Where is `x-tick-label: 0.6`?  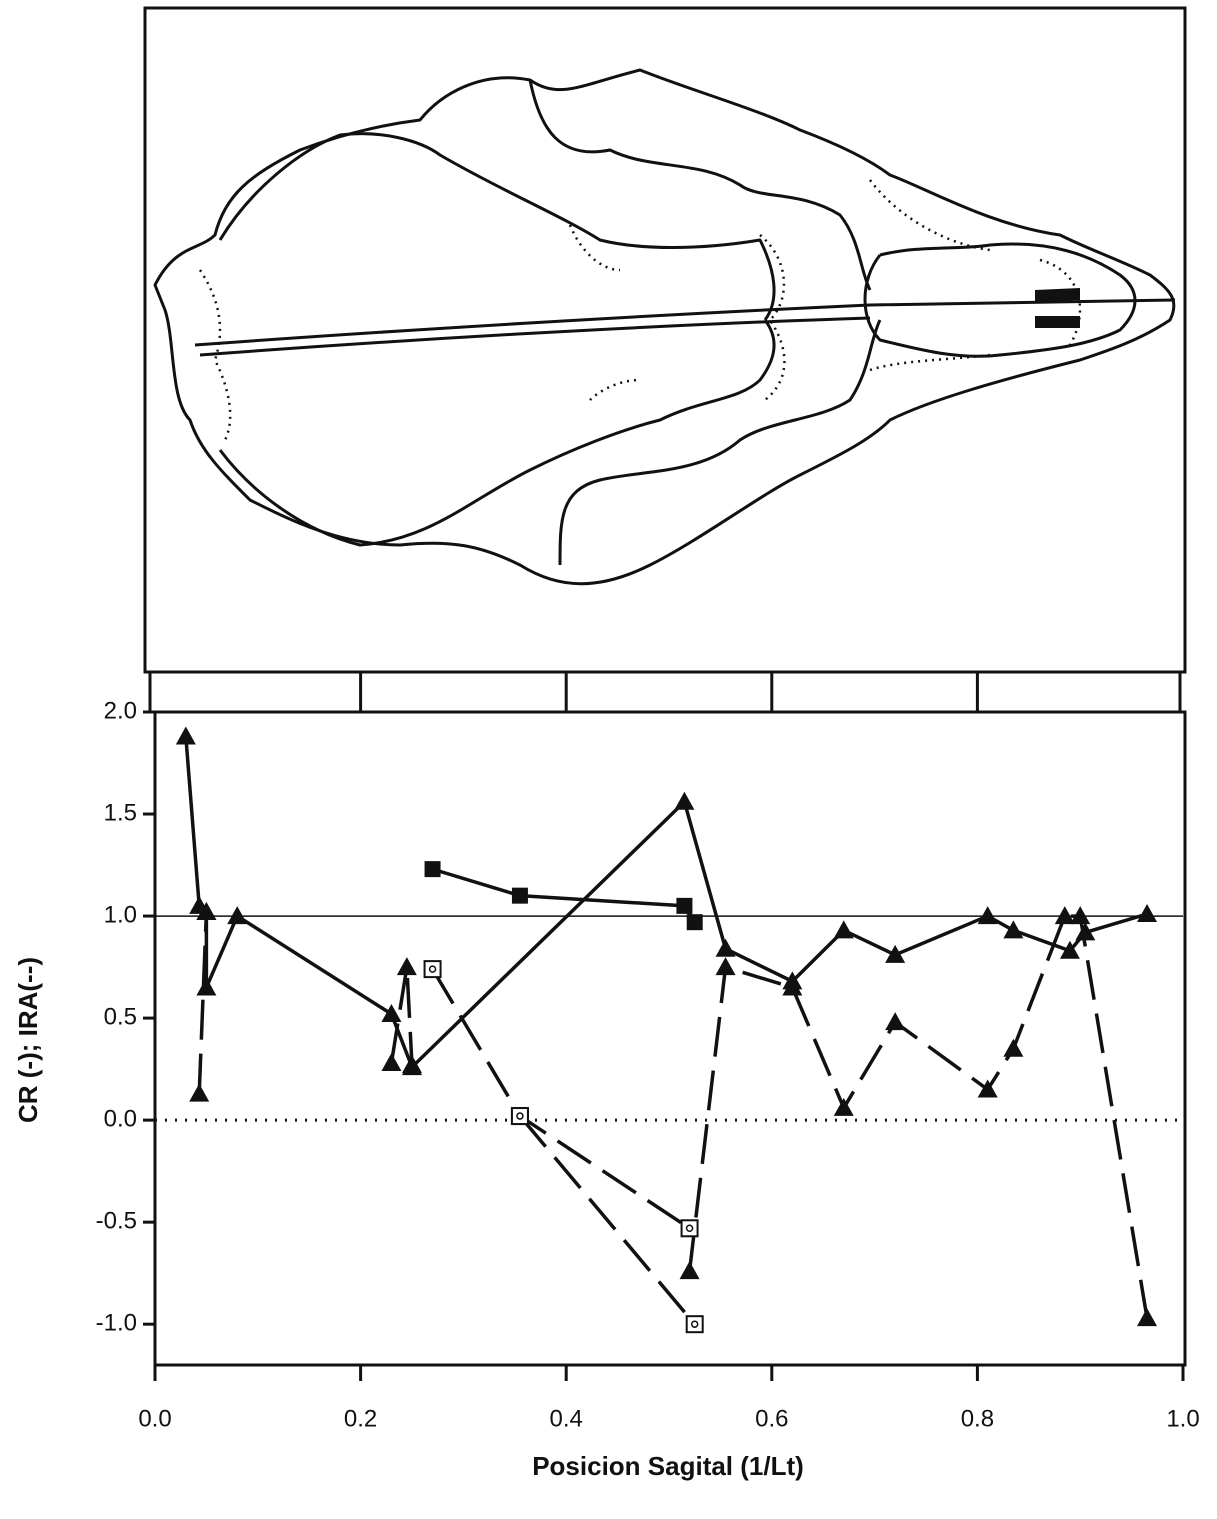 x-tick-label: 0.6 is located at coordinates (771, 1418).